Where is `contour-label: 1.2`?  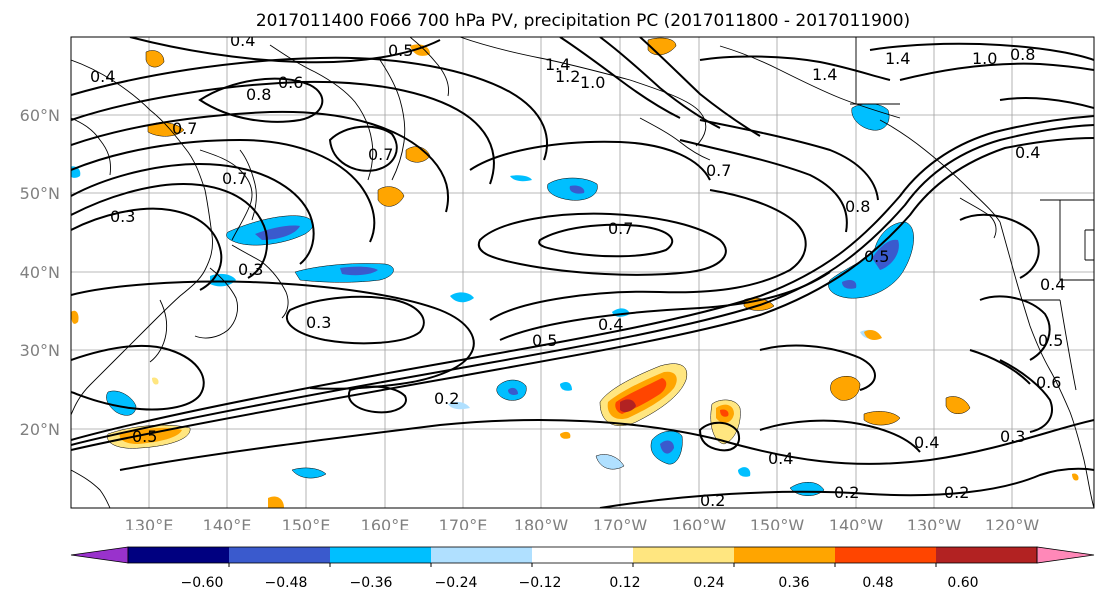 contour-label: 1.2 is located at coordinates (567, 76).